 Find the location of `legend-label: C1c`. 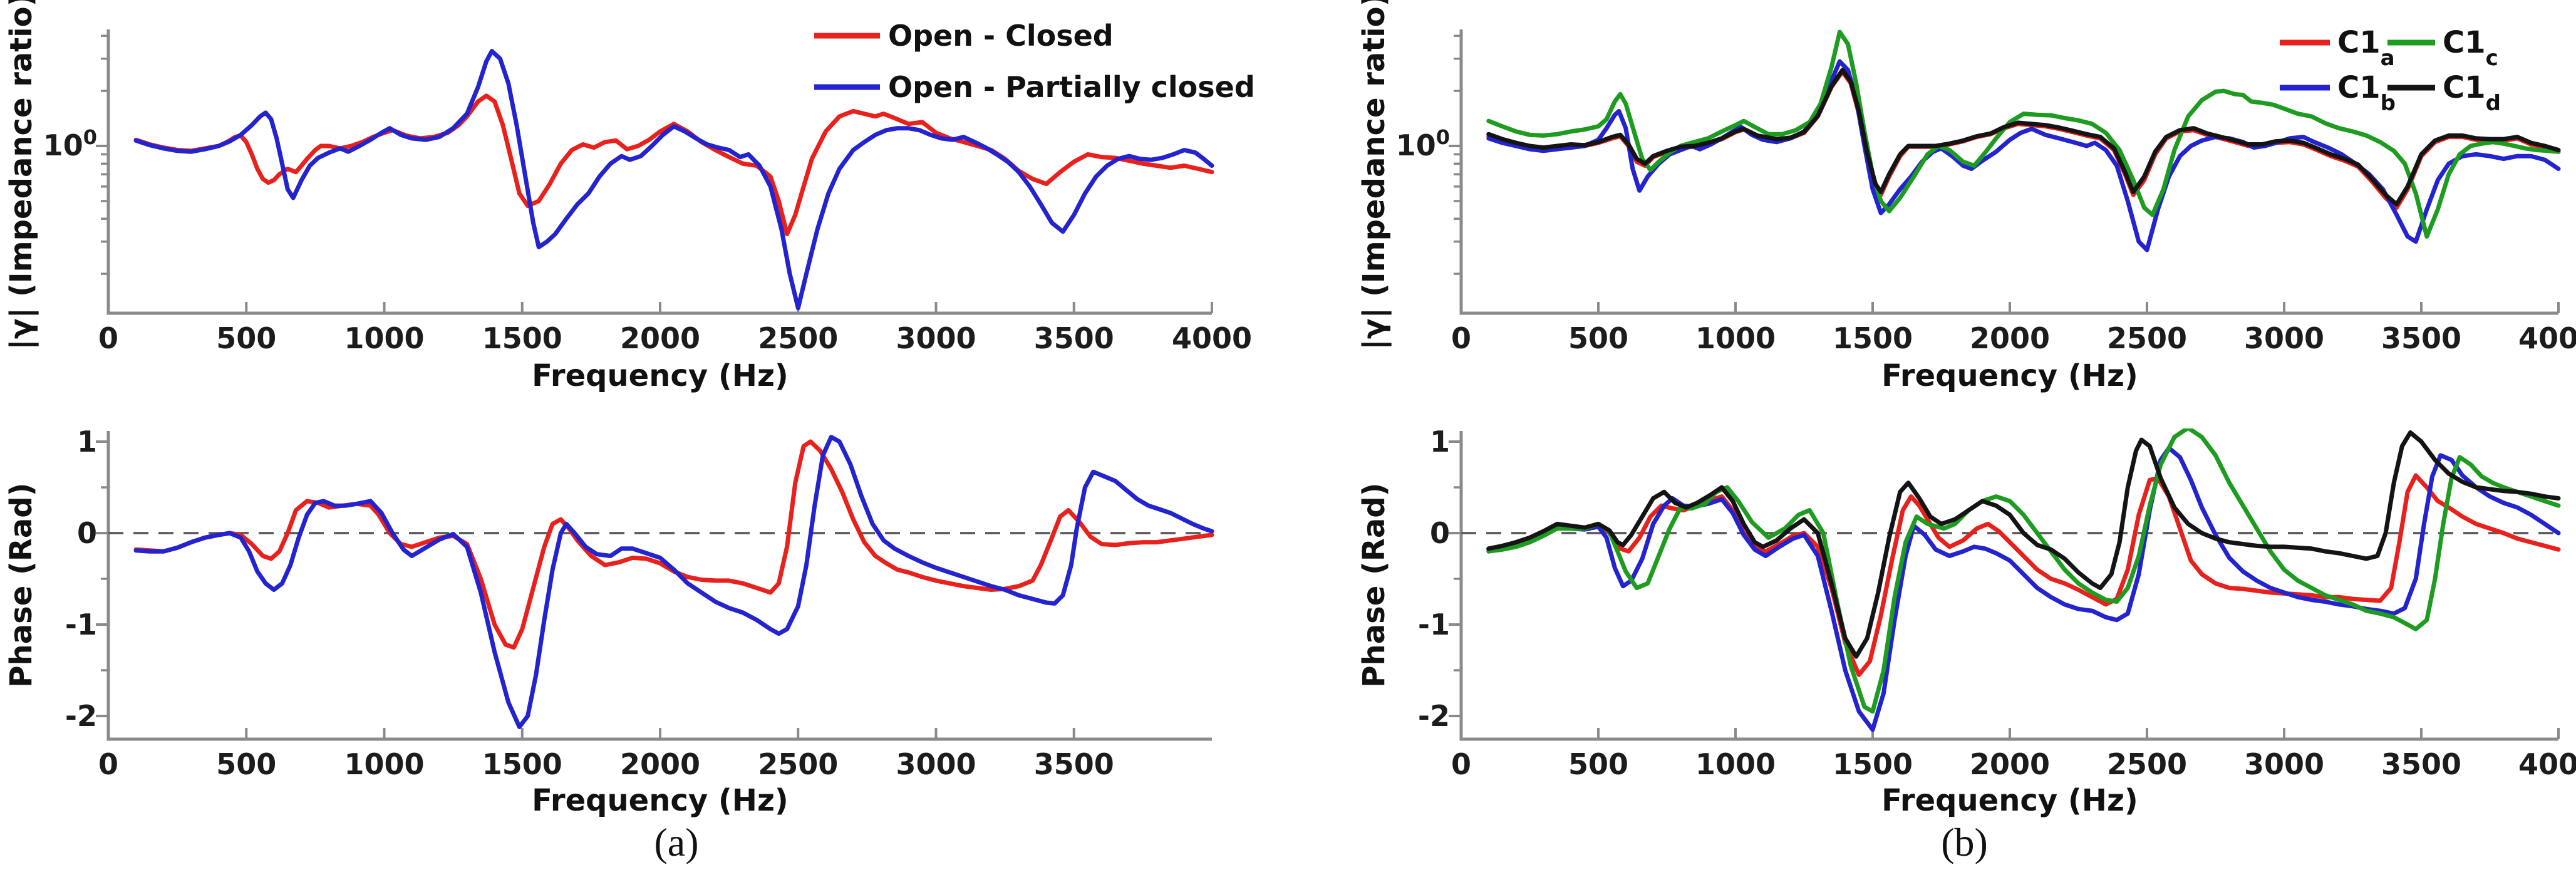

legend-label: C1c is located at coordinates (2470, 48).